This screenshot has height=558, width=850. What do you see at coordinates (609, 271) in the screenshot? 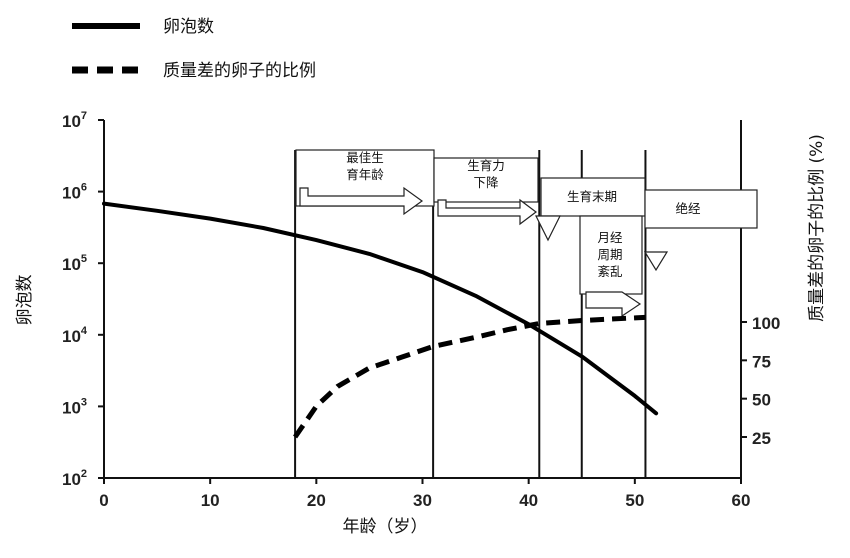
I see `phase-label: 紊乱` at bounding box center [609, 271].